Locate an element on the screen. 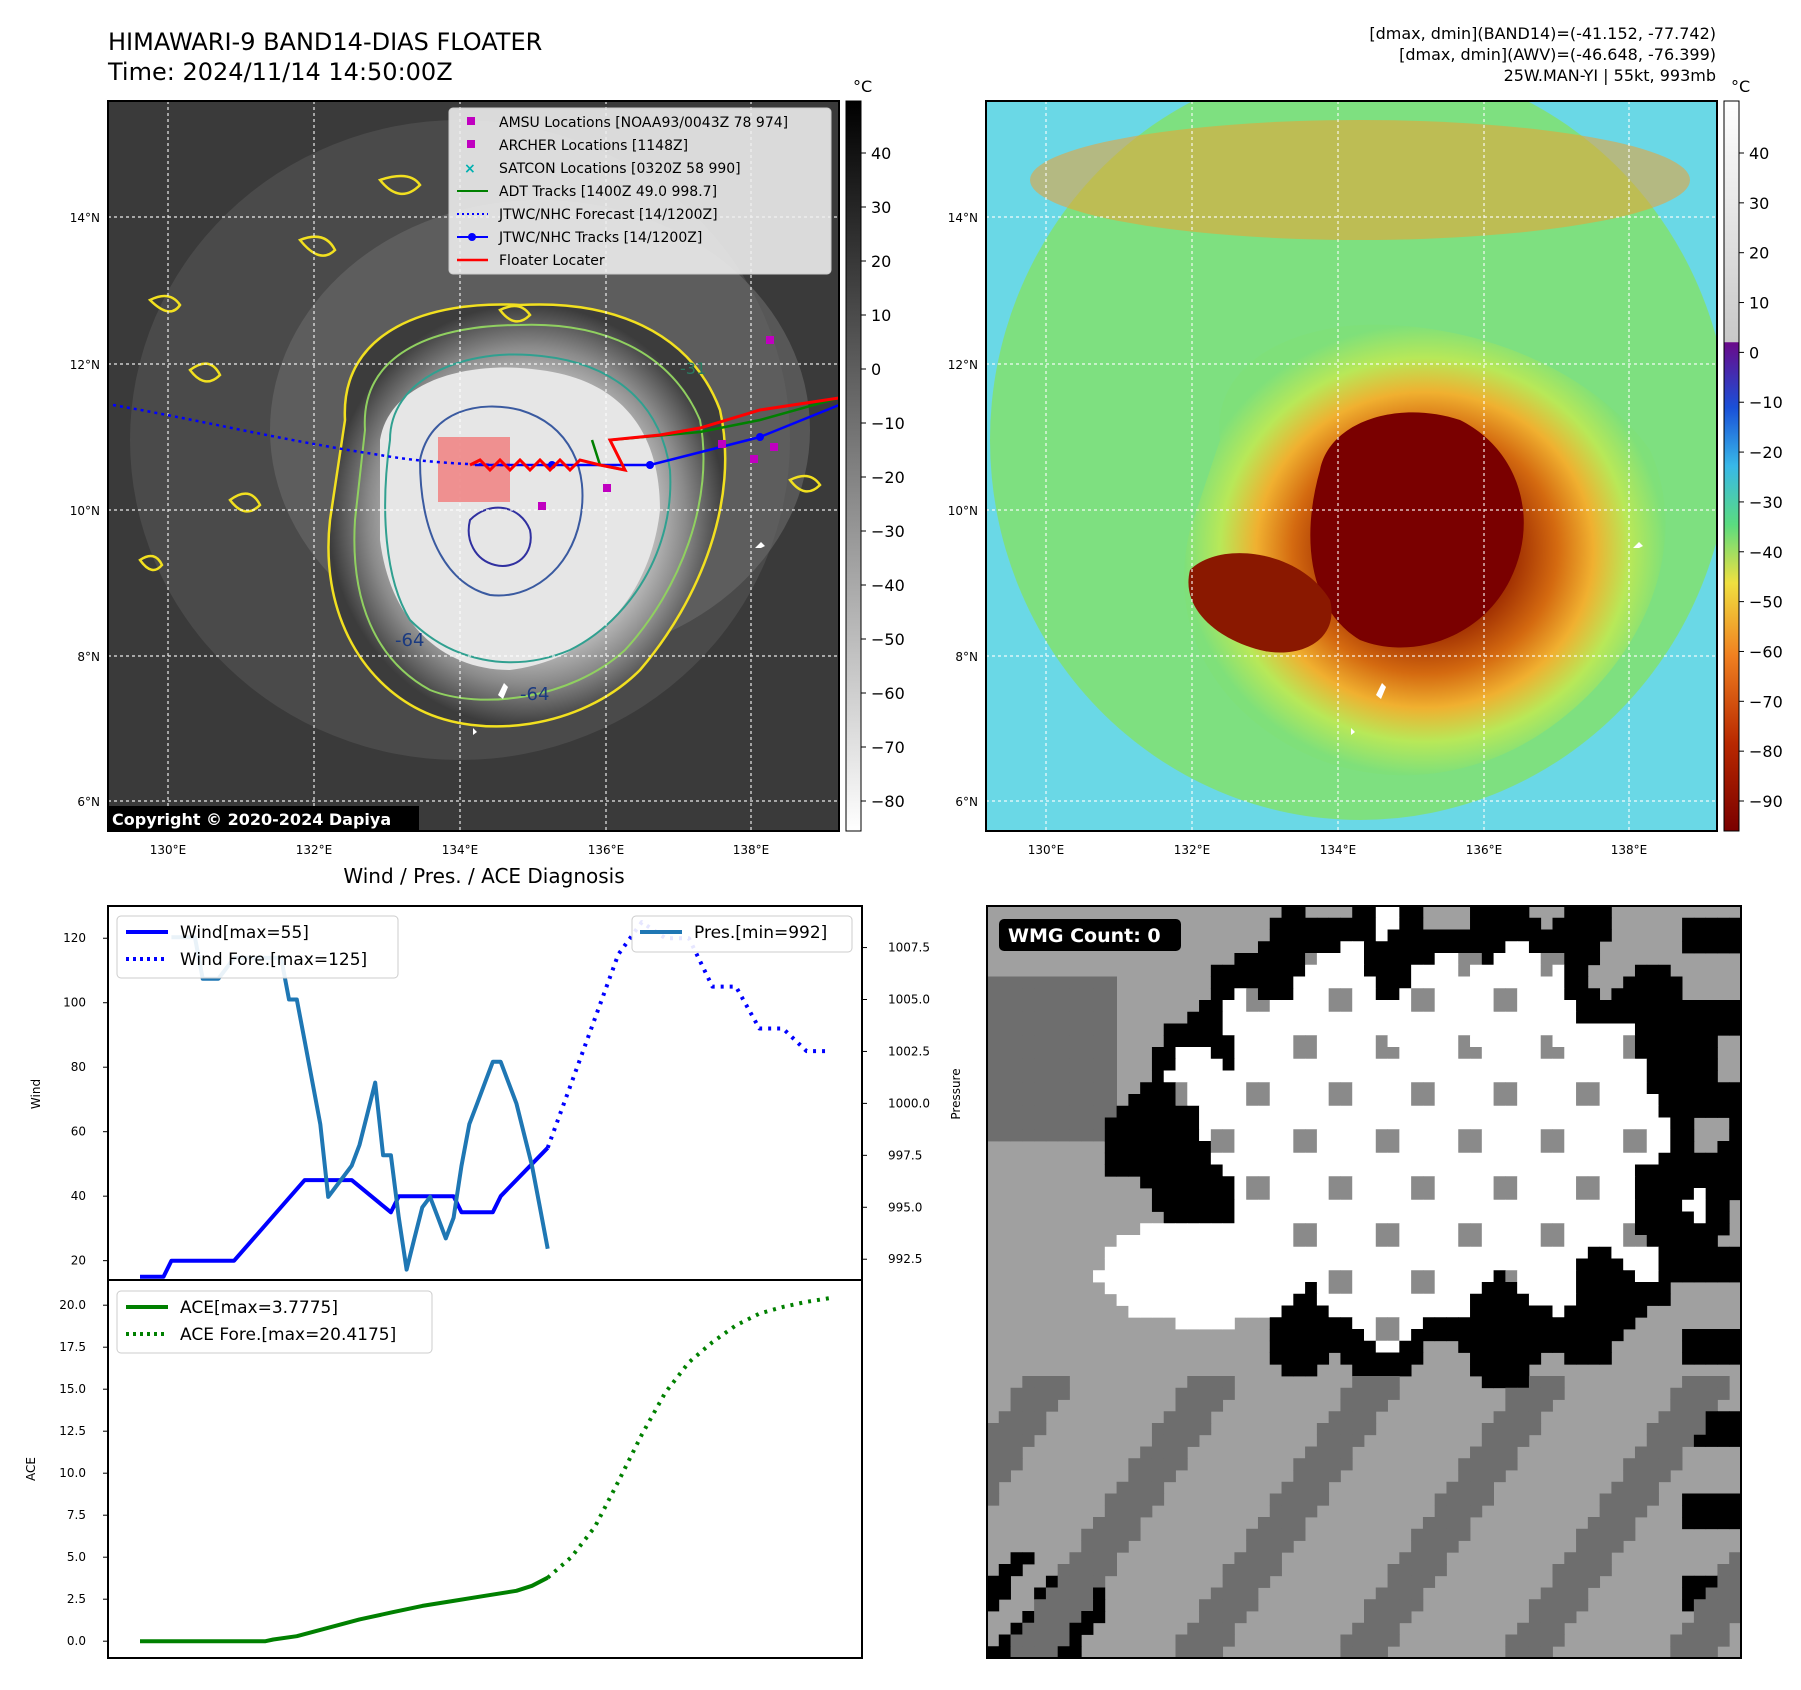 The image size is (1801, 1690). pressure-tick-label: 1007.5 is located at coordinates (909, 948).